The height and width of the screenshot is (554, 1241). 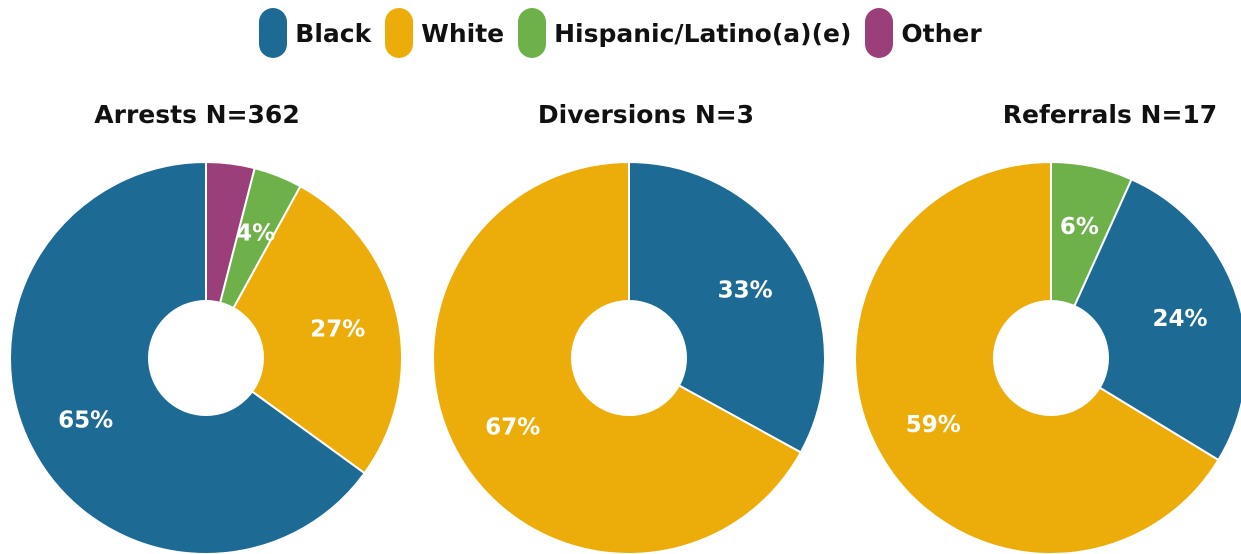 I want to click on slice-black, so click(x=1145, y=319).